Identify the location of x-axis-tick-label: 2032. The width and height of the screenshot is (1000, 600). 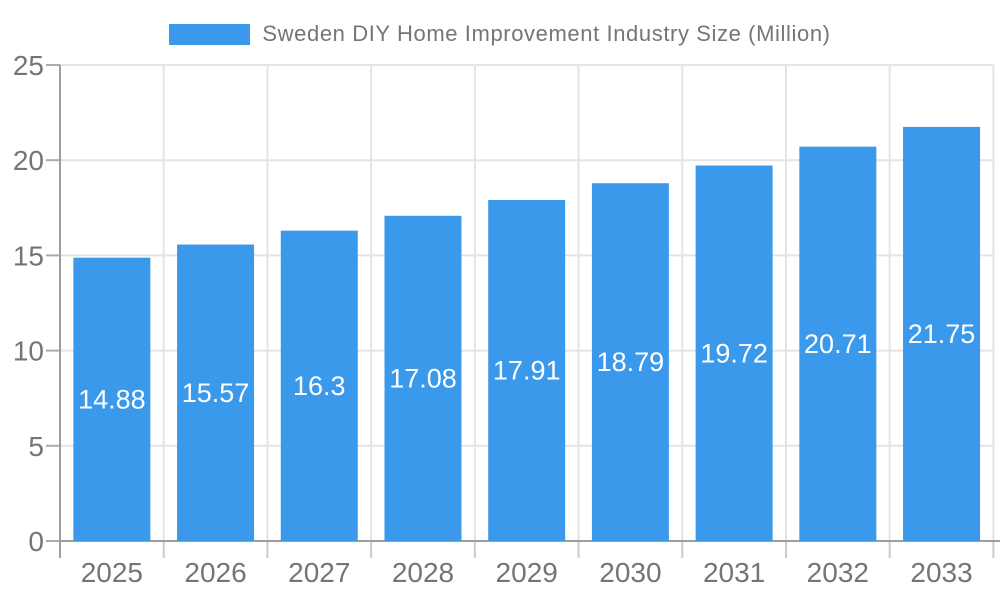
(838, 572).